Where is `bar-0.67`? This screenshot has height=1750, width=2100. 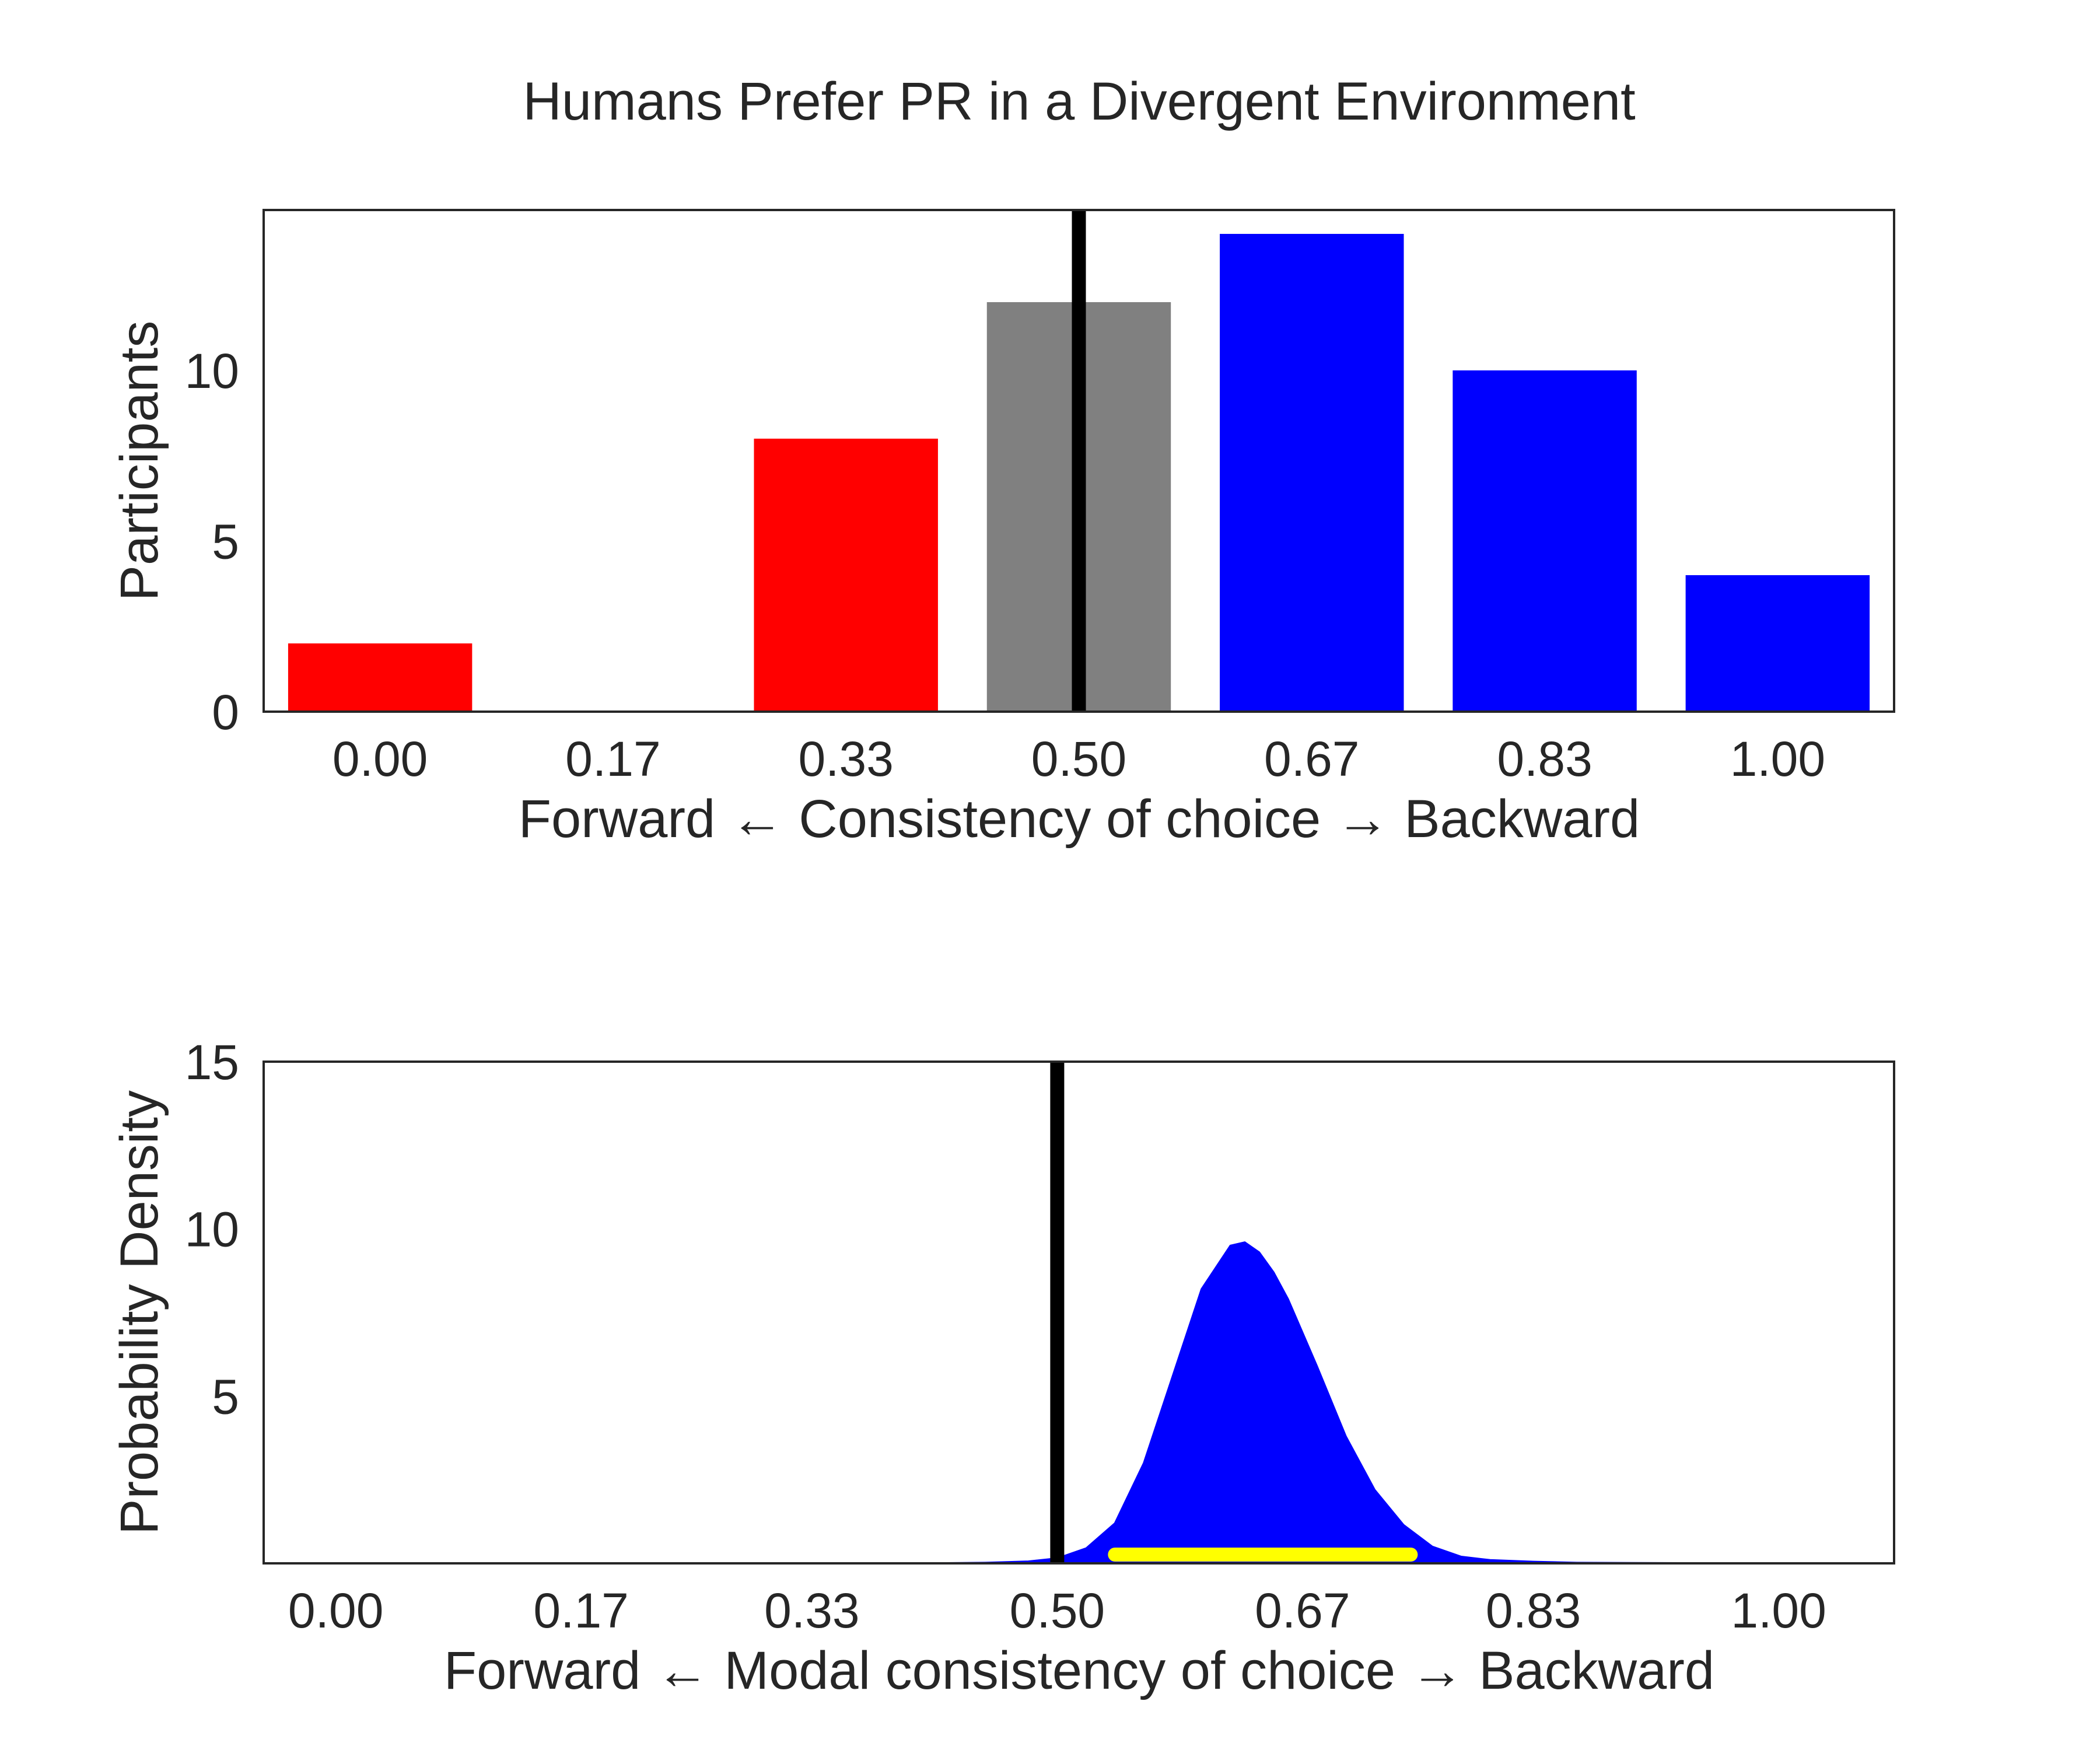
bar-0.67 is located at coordinates (1312, 473).